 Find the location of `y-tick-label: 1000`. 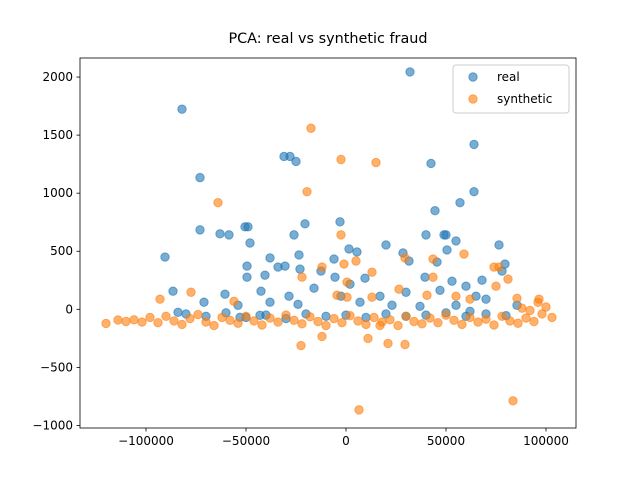

y-tick-label: 1000 is located at coordinates (57, 193).